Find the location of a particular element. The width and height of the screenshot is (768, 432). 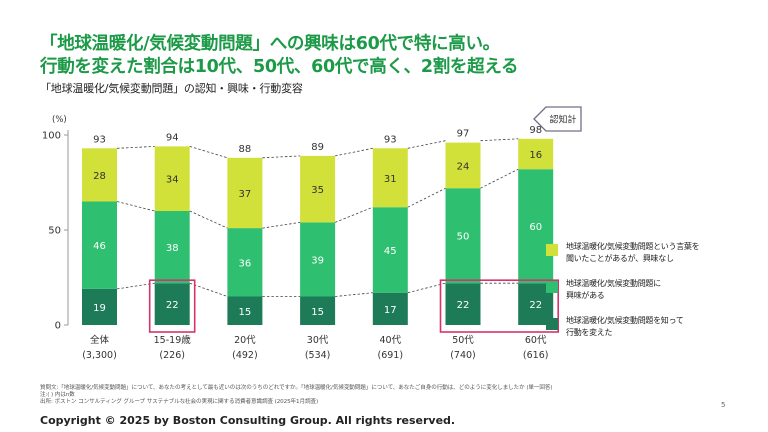

connector-line-acted is located at coordinates (317, 289).